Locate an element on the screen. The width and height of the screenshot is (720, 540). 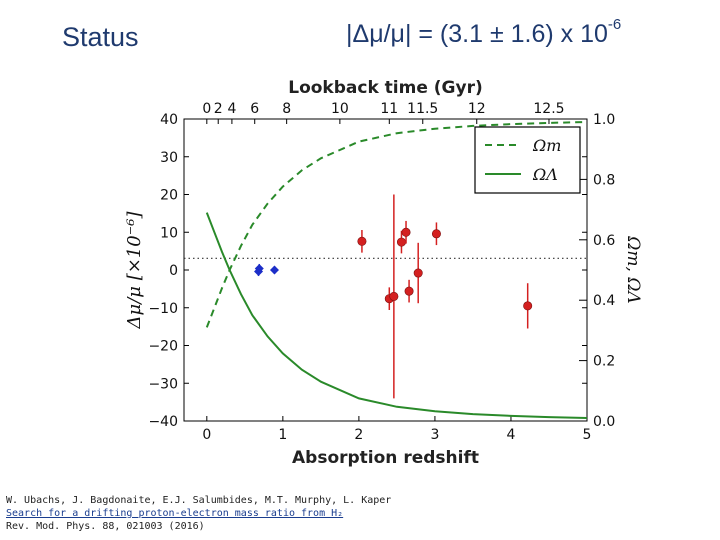
top-tick-label: 10 is located at coordinates (340, 109).